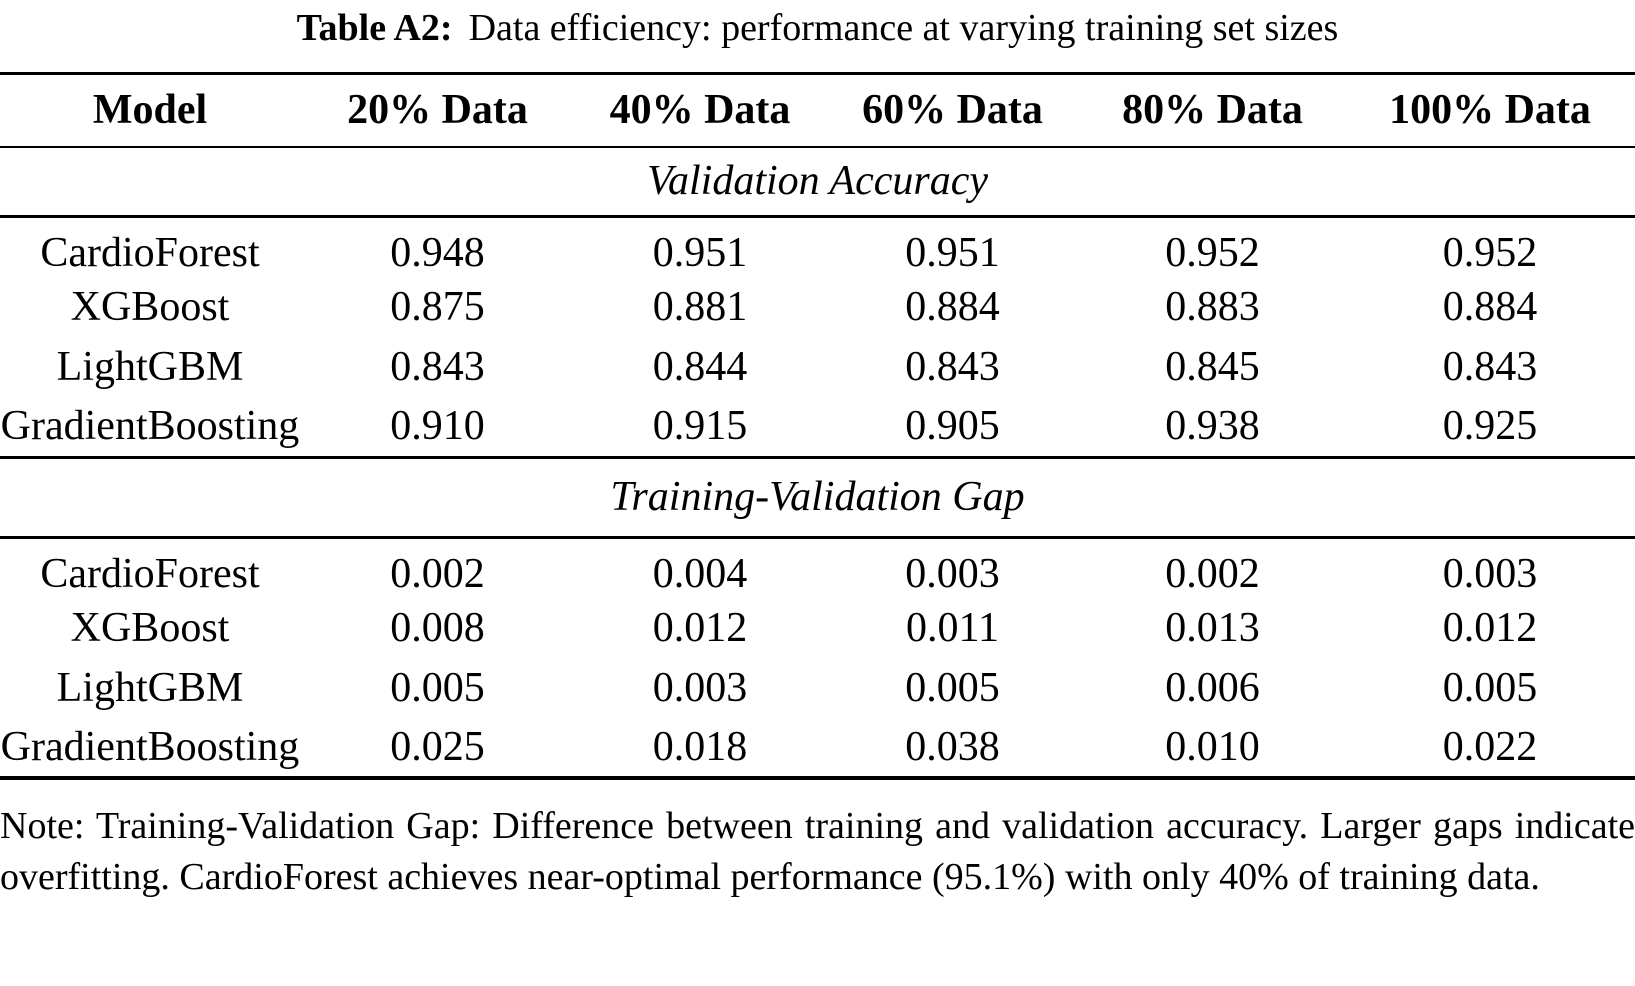  I want to click on section-header-row: Validation Accuracy, so click(817, 182).